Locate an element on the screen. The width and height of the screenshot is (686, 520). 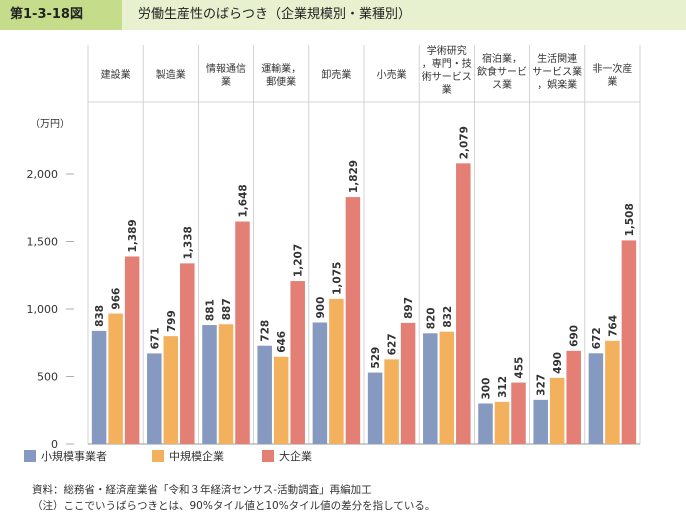
data-label: 1,207 is located at coordinates (299, 260).